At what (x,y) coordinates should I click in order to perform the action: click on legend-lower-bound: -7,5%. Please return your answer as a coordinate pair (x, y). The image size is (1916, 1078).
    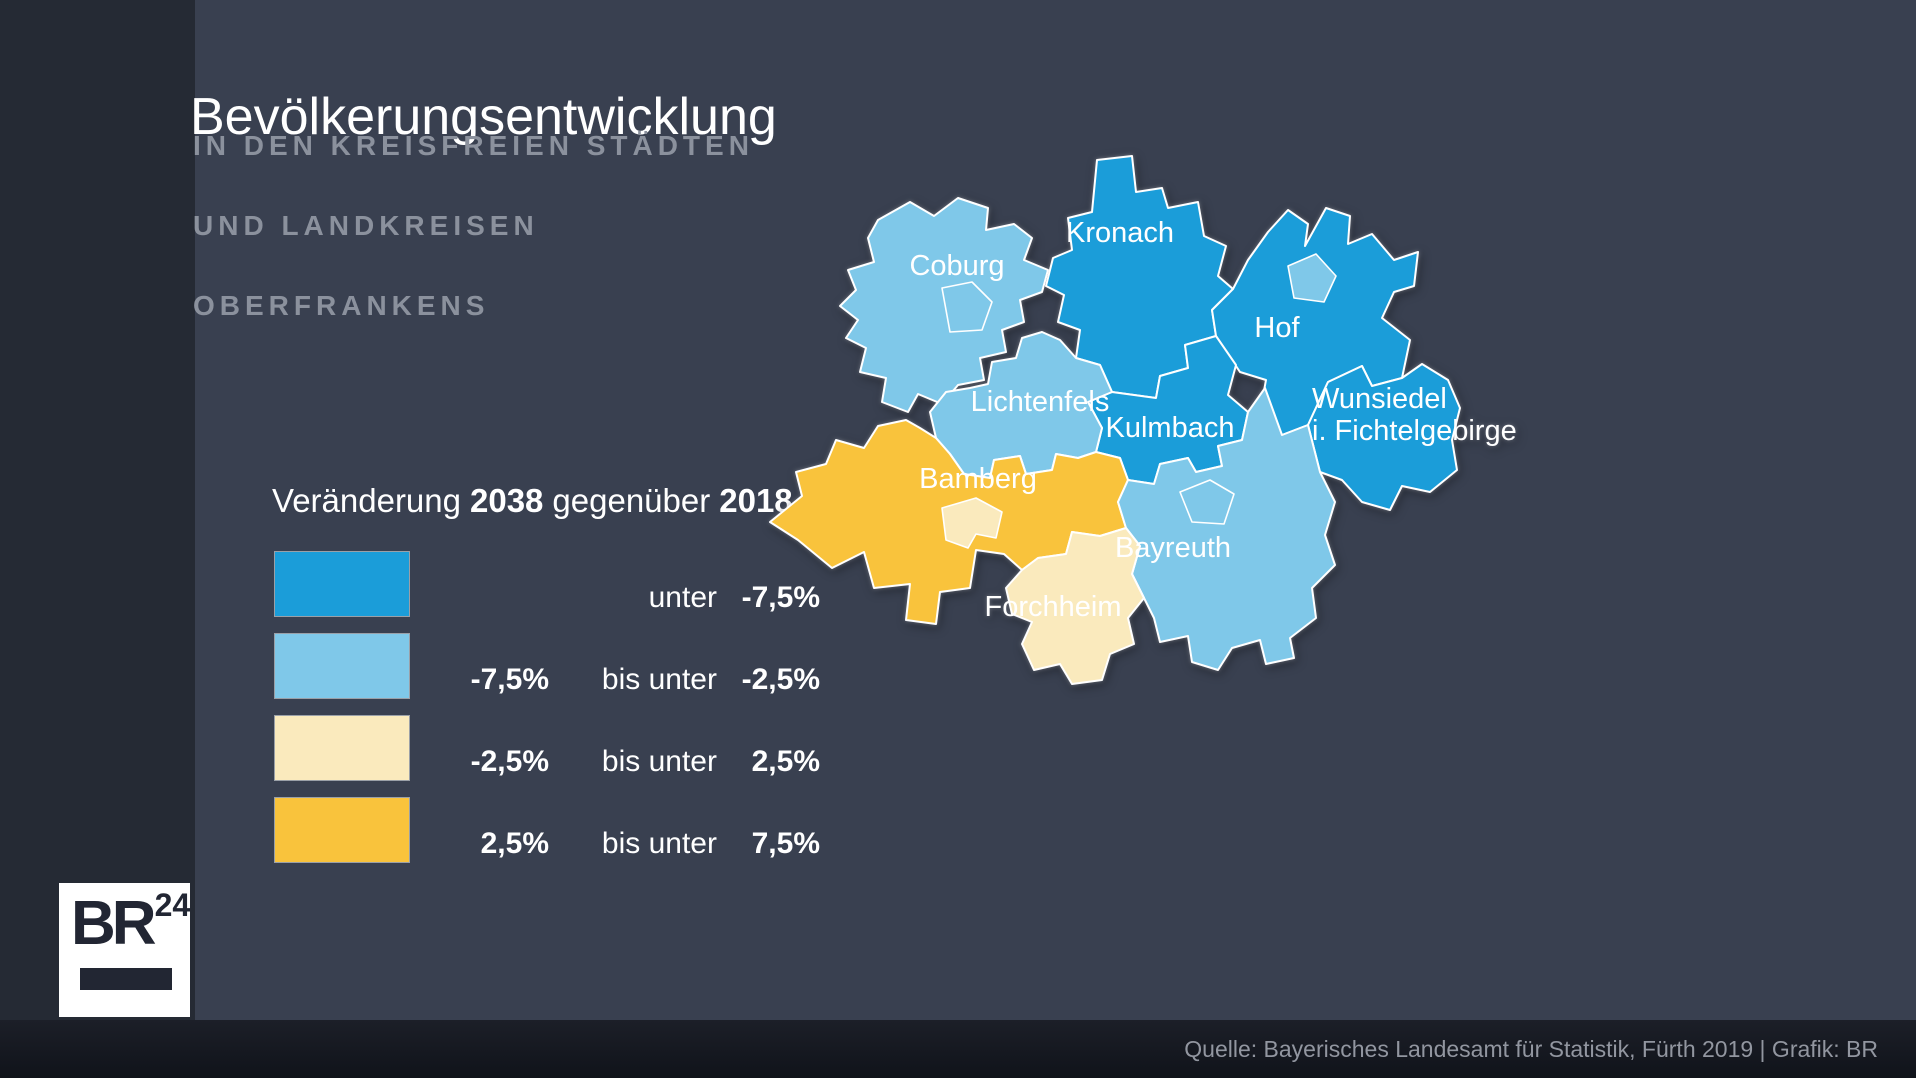
    Looking at the image, I should click on (509, 679).